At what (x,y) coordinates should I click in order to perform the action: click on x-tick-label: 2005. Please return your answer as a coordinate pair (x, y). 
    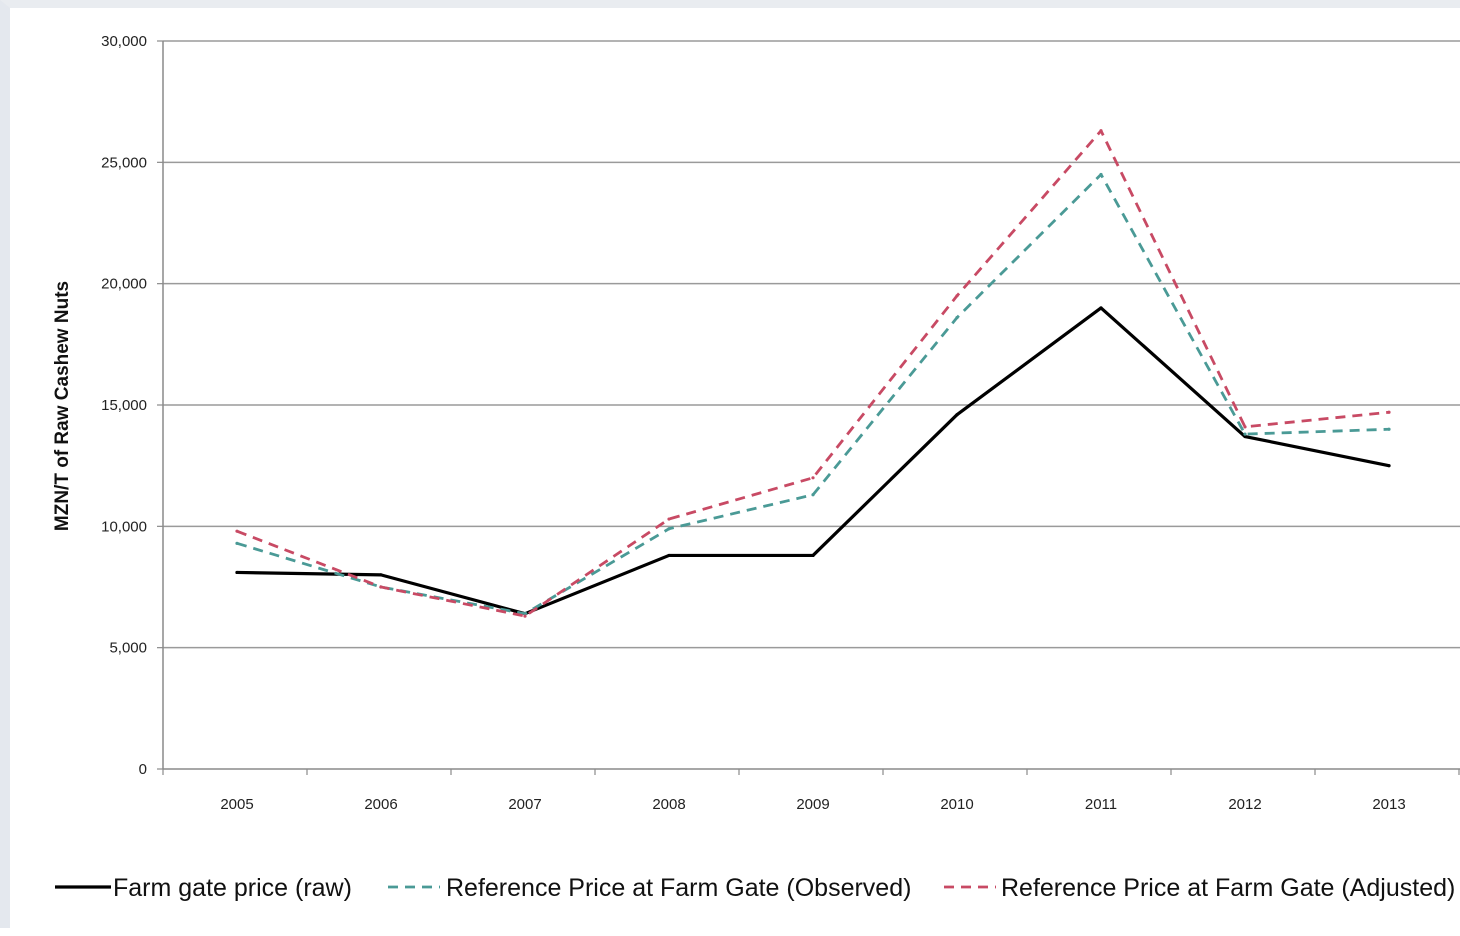
    Looking at the image, I should click on (236, 804).